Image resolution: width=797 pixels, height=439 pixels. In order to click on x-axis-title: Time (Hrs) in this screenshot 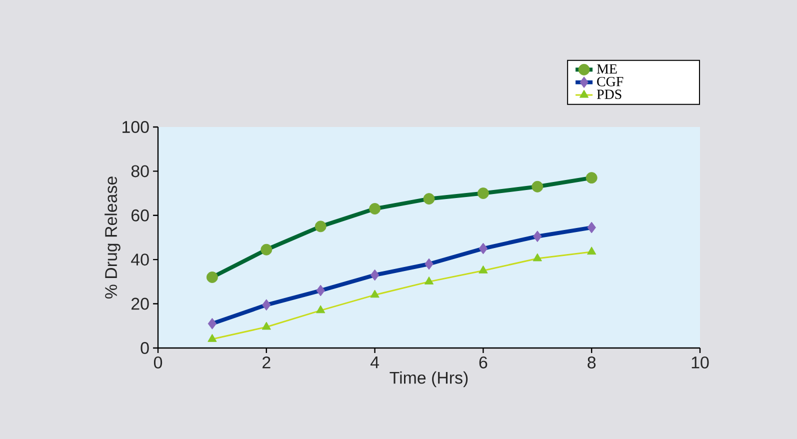, I will do `click(429, 379)`.